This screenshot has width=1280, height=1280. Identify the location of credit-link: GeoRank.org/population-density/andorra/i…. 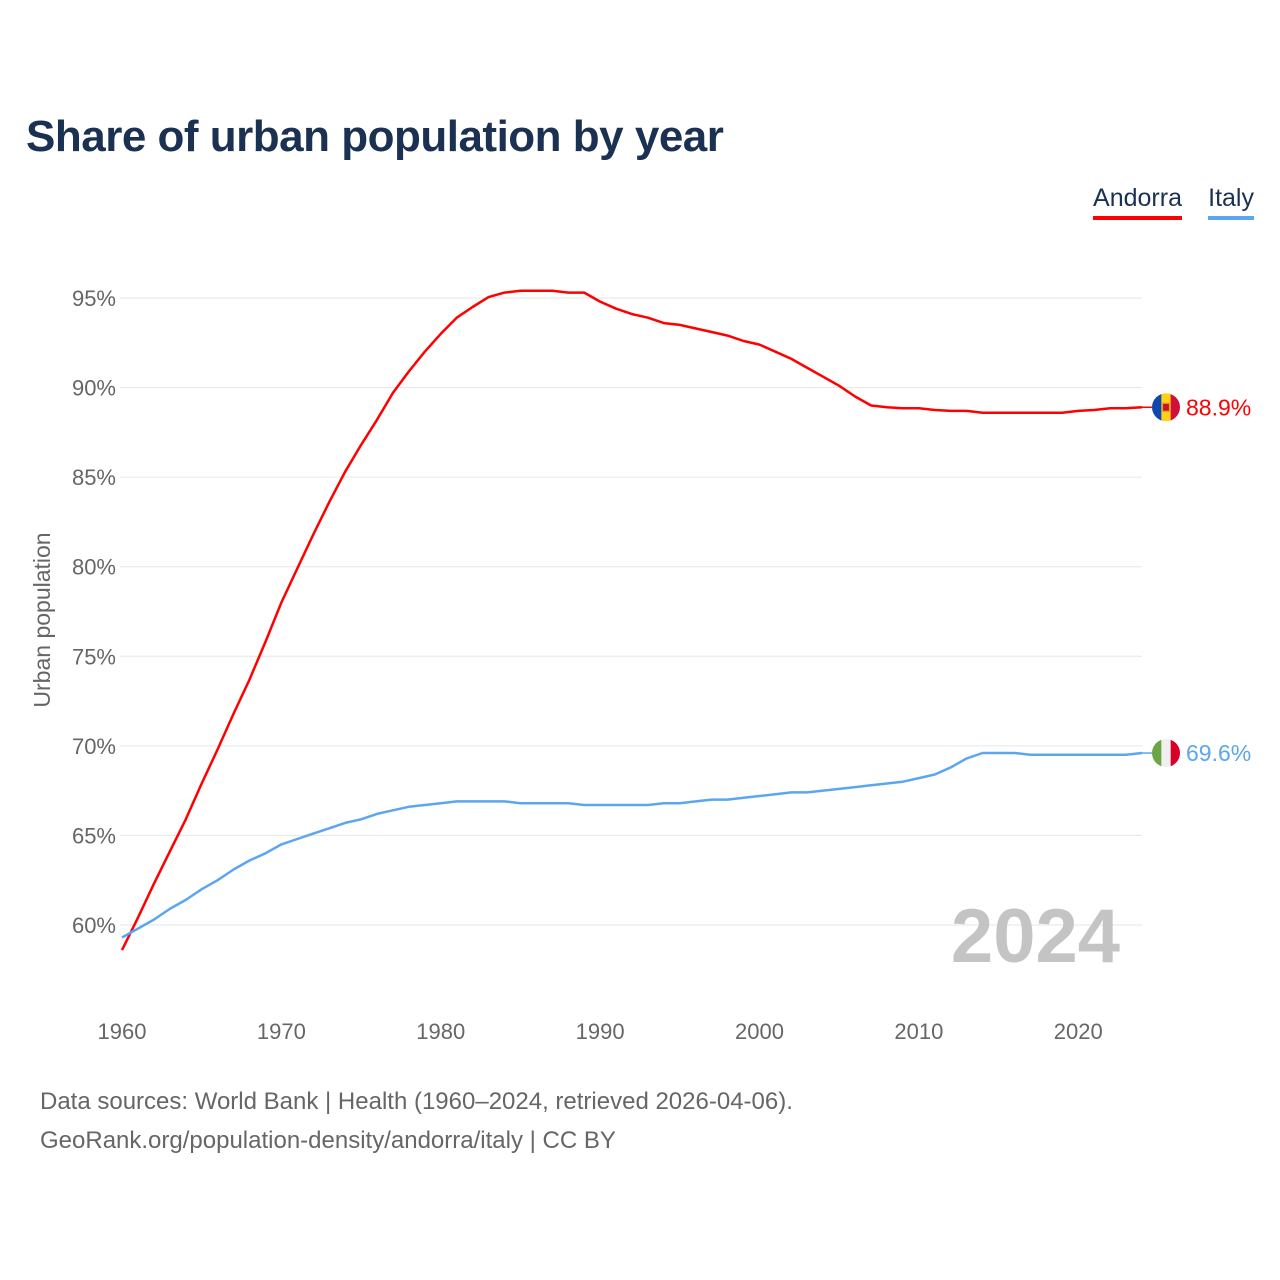
(328, 1140).